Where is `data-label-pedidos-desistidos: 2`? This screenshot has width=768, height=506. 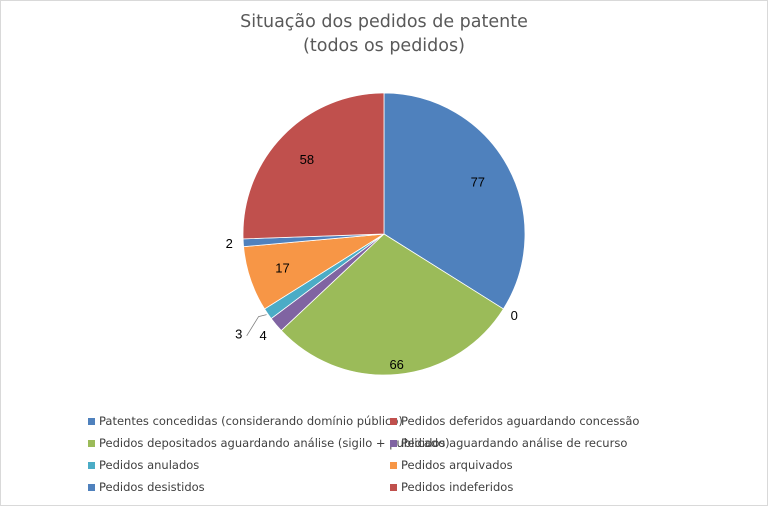
data-label-pedidos-desistidos: 2 is located at coordinates (229, 243).